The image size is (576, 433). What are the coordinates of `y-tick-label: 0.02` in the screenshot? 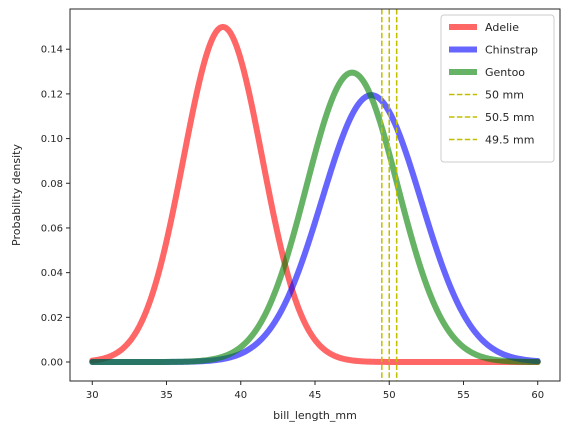 It's located at (52, 318).